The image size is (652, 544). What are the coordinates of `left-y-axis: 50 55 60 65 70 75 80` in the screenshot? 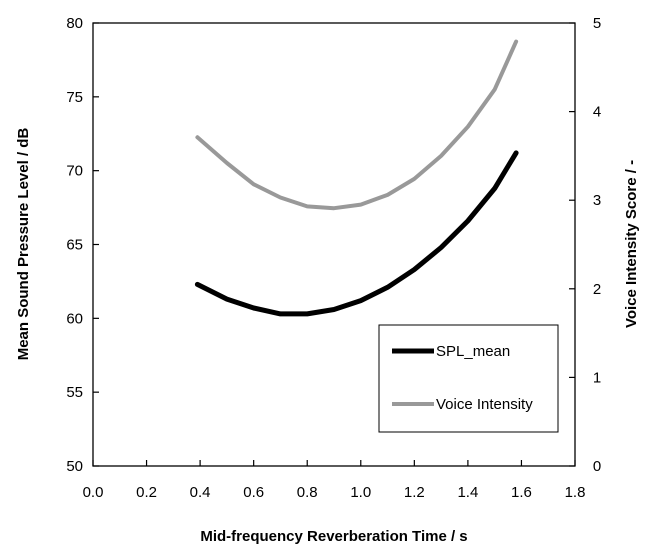 It's located at (82, 245).